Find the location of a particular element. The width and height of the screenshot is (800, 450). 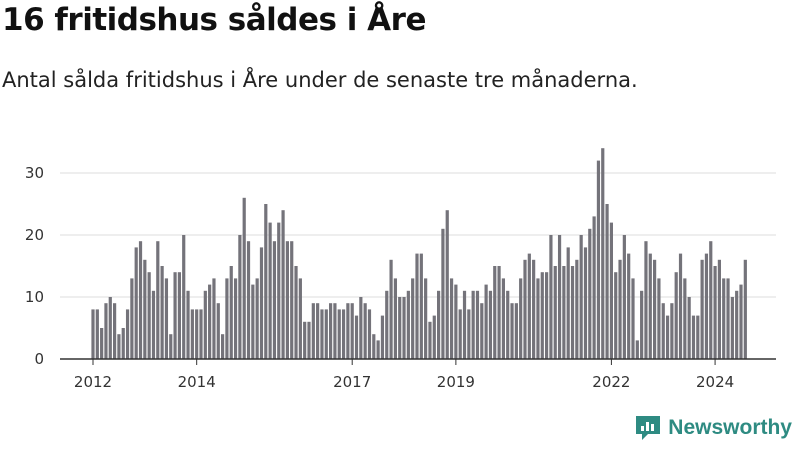

brand-name: Newsworthy is located at coordinates (730, 427).